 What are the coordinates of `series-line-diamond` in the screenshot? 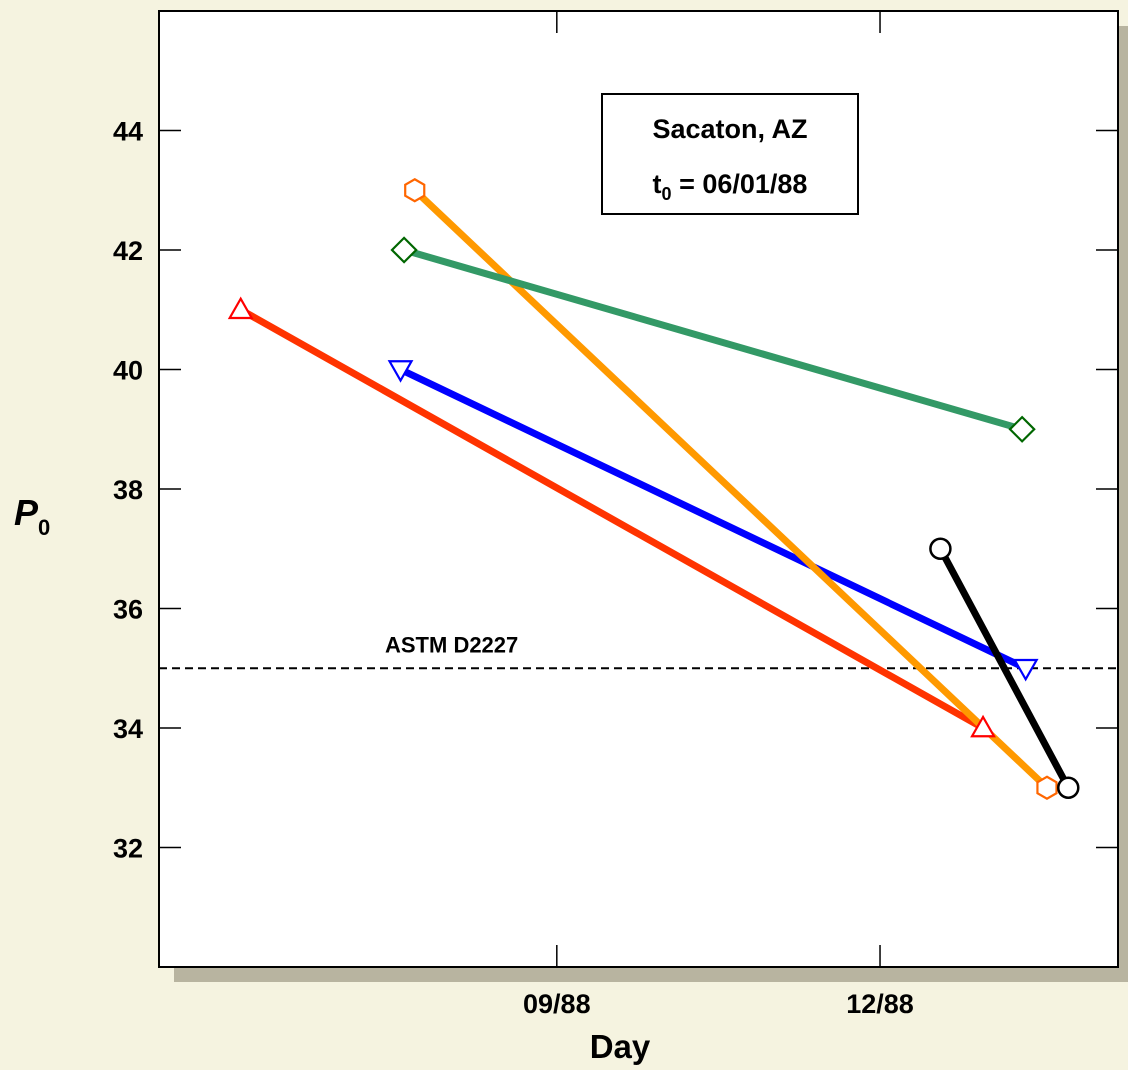 It's located at (713, 339).